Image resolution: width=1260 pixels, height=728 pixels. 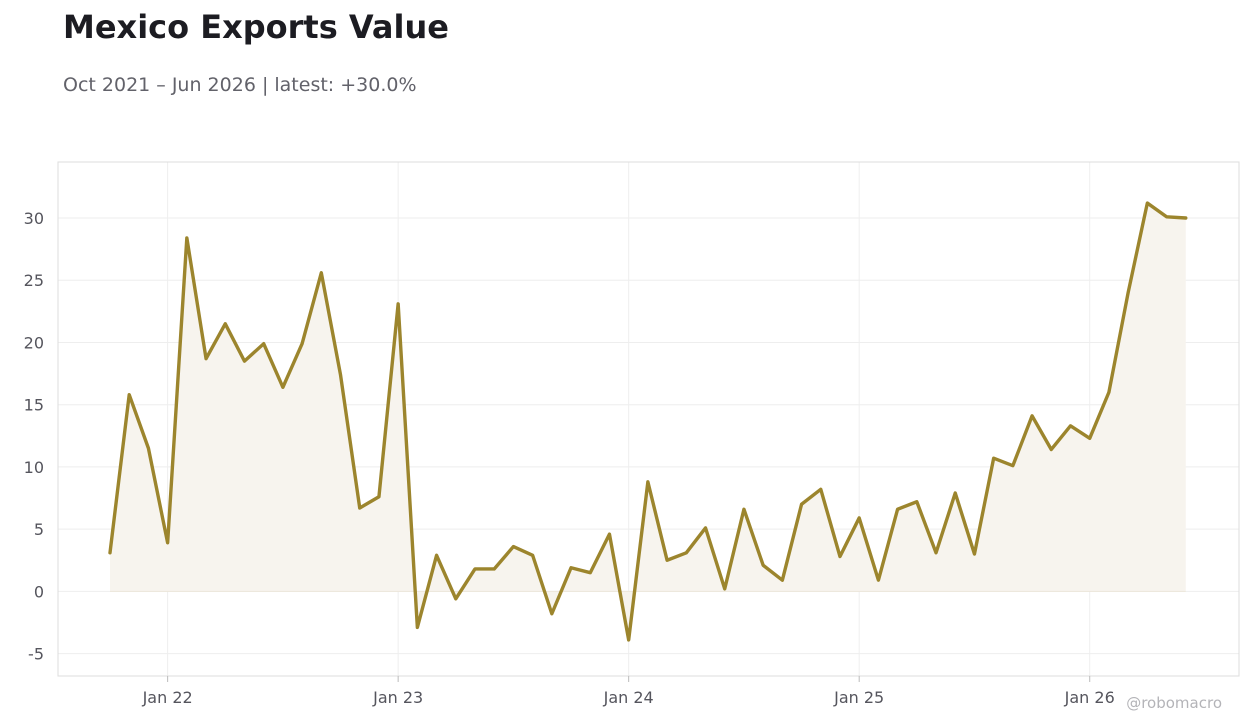 I want to click on chart-title: Mexico Exports Value, so click(x=256, y=27).